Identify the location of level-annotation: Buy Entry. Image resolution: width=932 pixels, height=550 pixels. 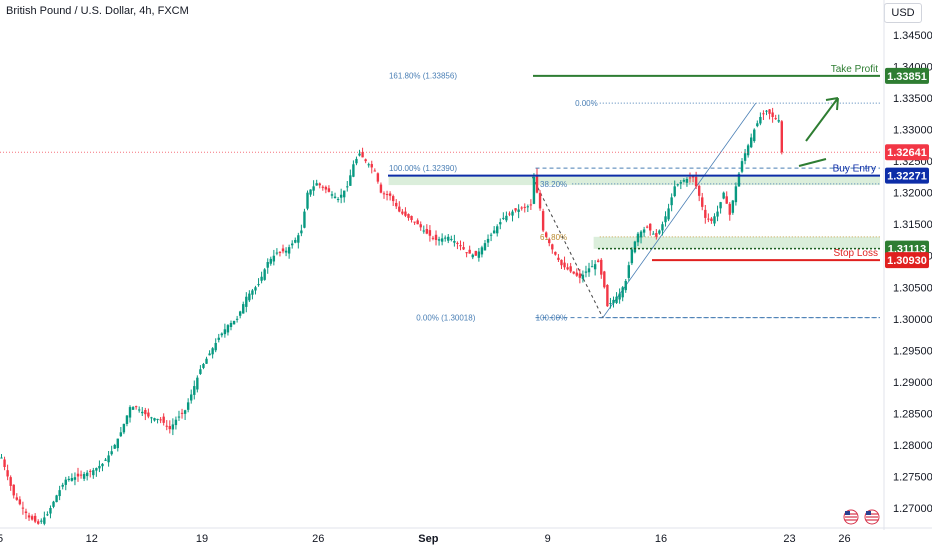
(854, 169).